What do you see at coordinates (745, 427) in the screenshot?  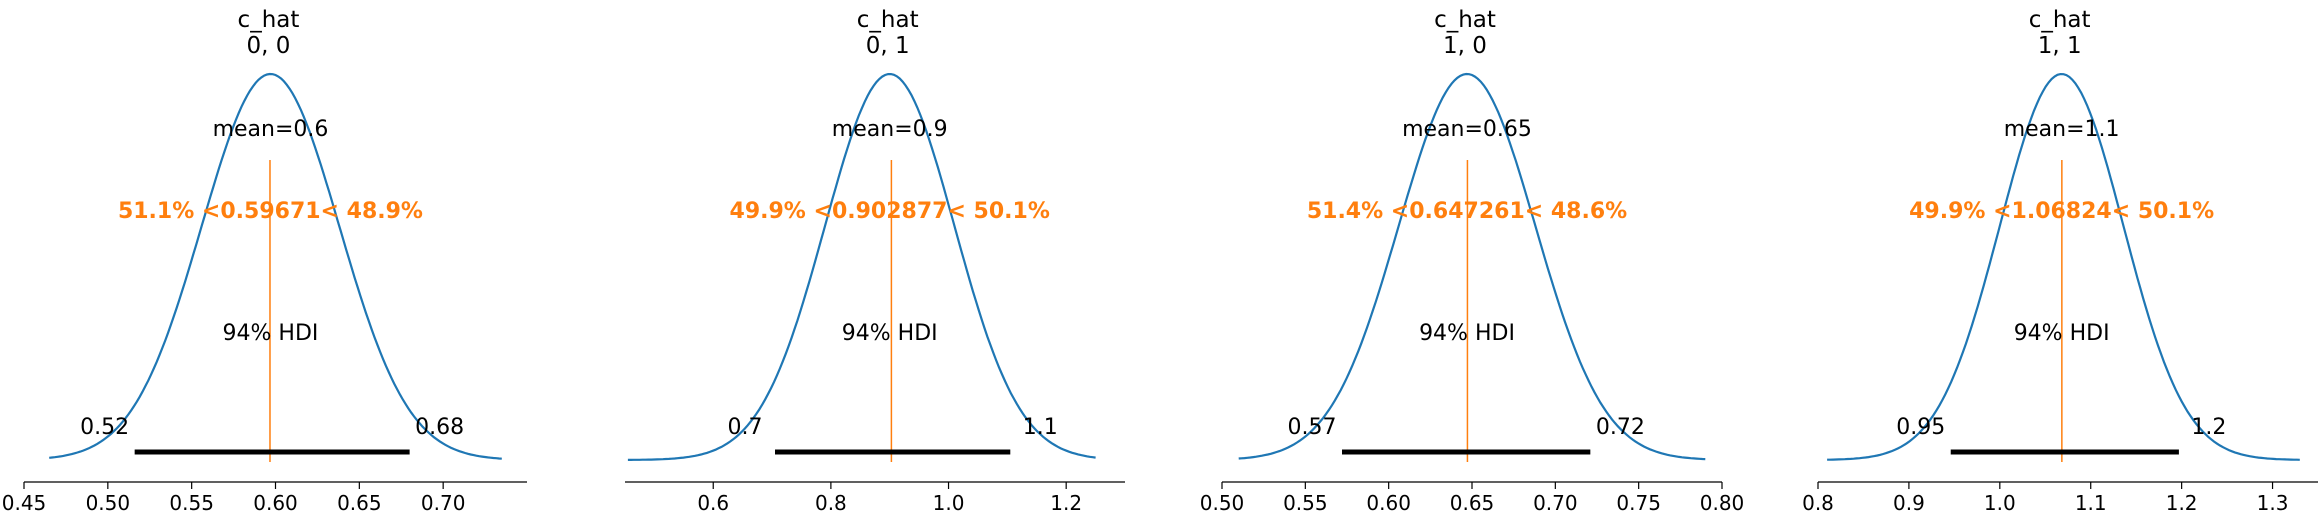 I see `hdi-low-label: 0.7` at bounding box center [745, 427].